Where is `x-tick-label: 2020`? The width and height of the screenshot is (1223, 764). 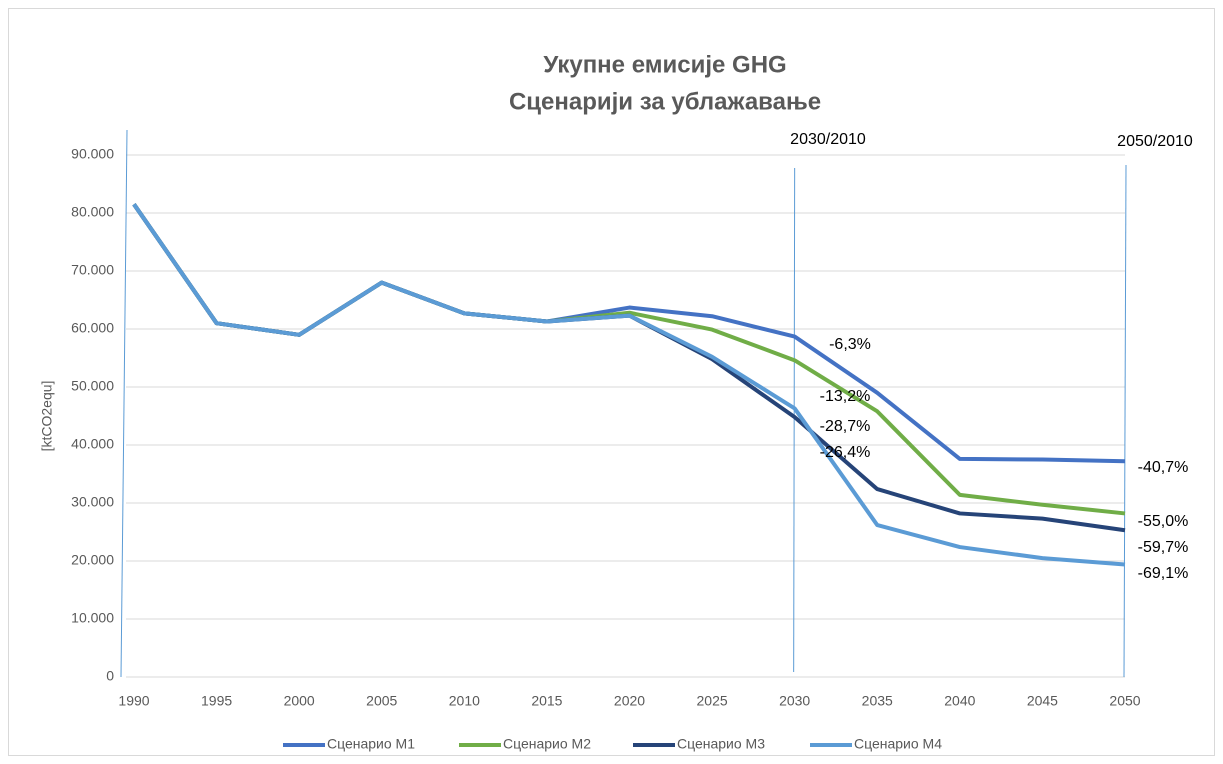
x-tick-label: 2020 is located at coordinates (629, 701).